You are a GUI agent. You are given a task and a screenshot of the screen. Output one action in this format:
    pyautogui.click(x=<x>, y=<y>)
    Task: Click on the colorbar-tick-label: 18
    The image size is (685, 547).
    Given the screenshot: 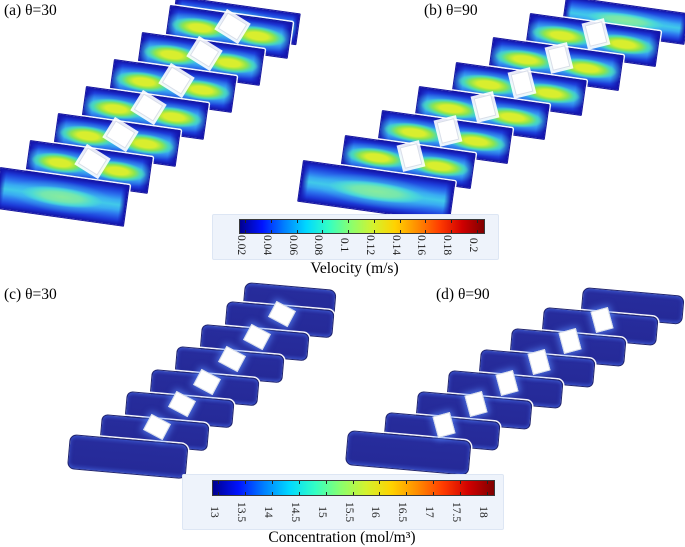 What is the action you would take?
    pyautogui.click(x=483, y=512)
    